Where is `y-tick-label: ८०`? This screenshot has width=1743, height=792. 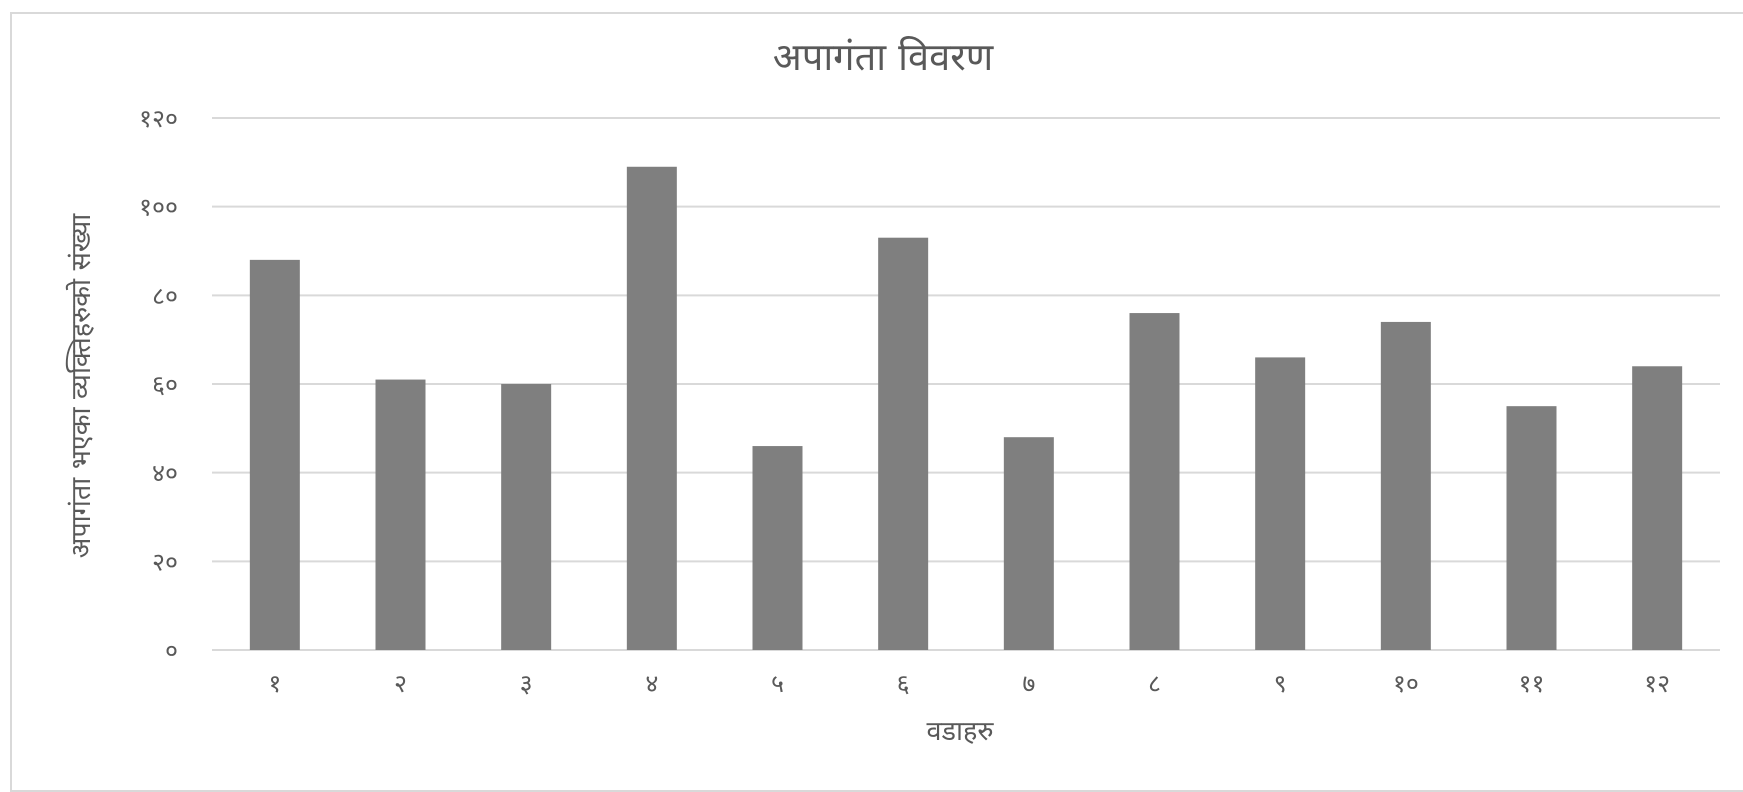
y-tick-label: ८० is located at coordinates (165, 295).